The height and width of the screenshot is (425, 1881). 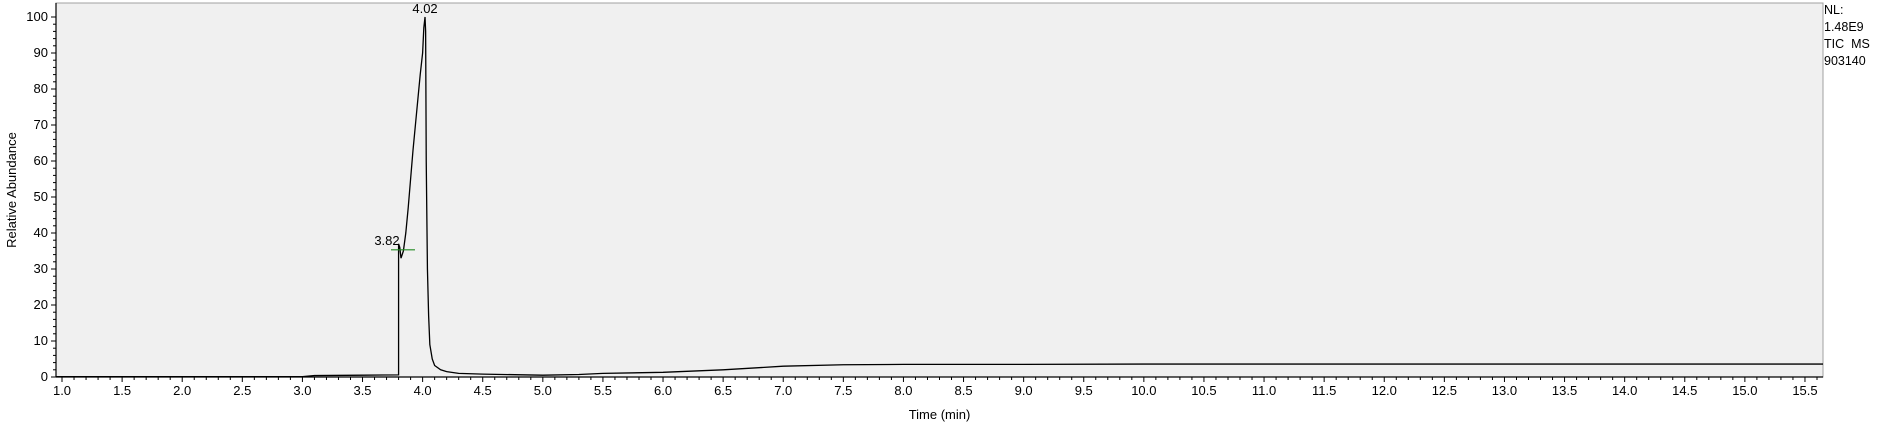 What do you see at coordinates (41, 304) in the screenshot?
I see `y-tick-label: 20` at bounding box center [41, 304].